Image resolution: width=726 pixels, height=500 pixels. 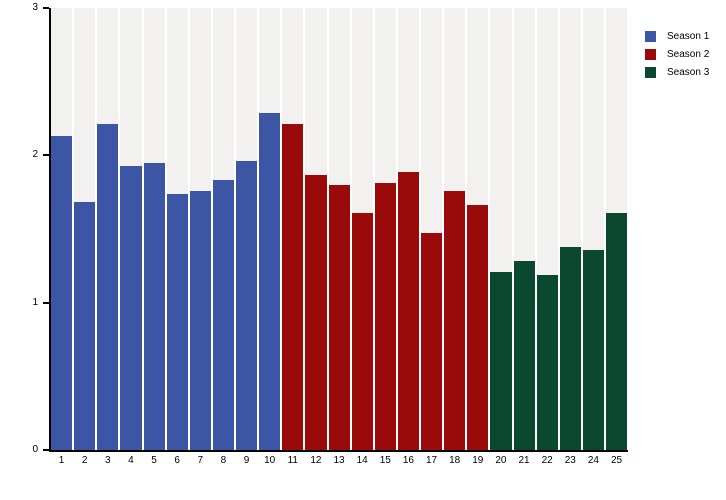 What do you see at coordinates (650, 36) in the screenshot?
I see `season-1-swatch` at bounding box center [650, 36].